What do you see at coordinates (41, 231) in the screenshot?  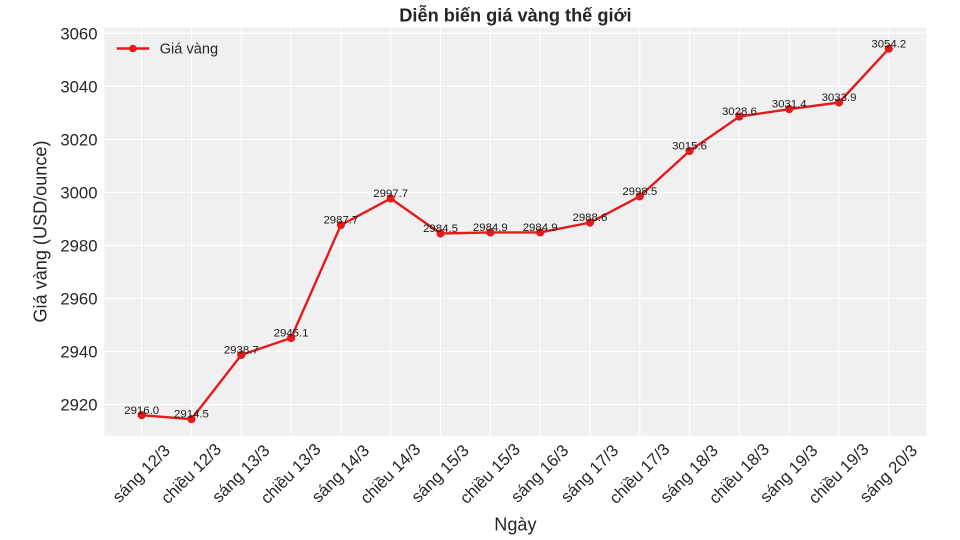 I see `svg-text: Giá vàng (USD/ounce)` at bounding box center [41, 231].